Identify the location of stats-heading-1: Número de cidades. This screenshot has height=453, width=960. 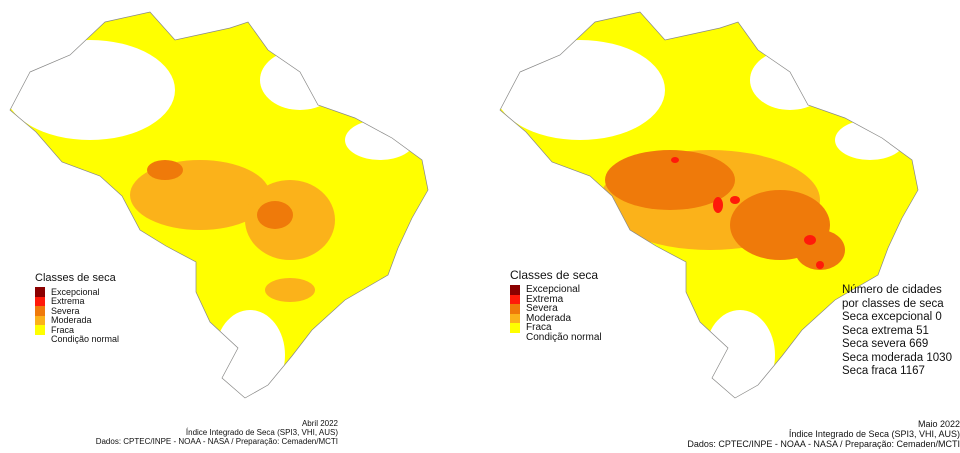
(892, 290).